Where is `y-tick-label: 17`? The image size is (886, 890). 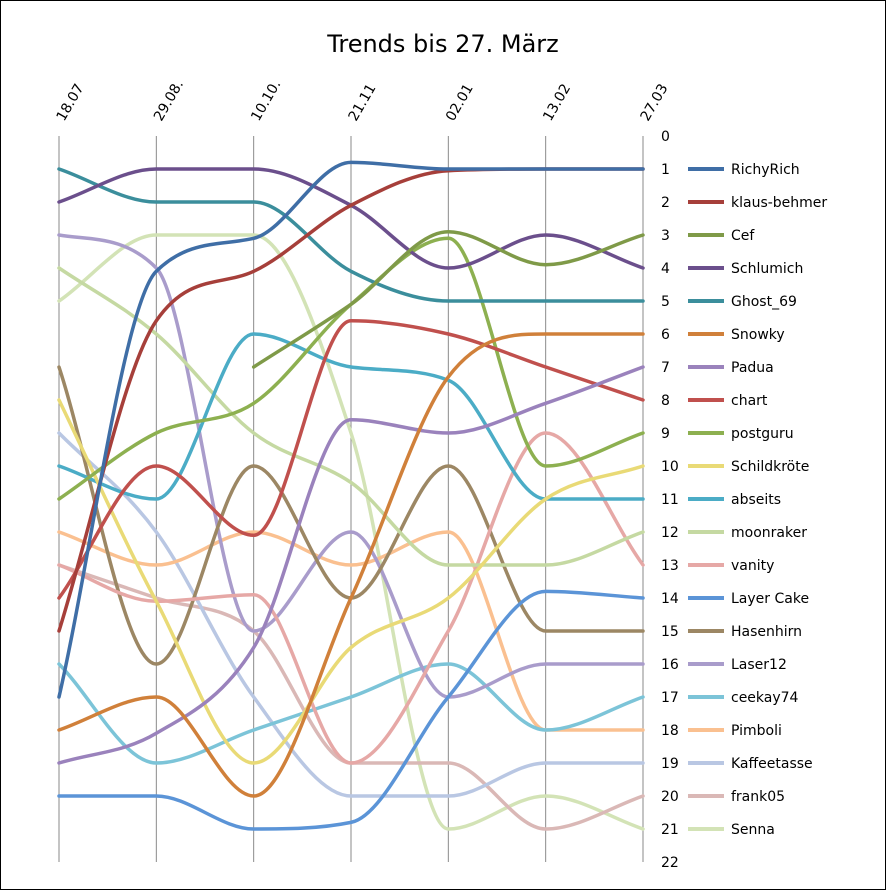
y-tick-label: 17 is located at coordinates (670, 698).